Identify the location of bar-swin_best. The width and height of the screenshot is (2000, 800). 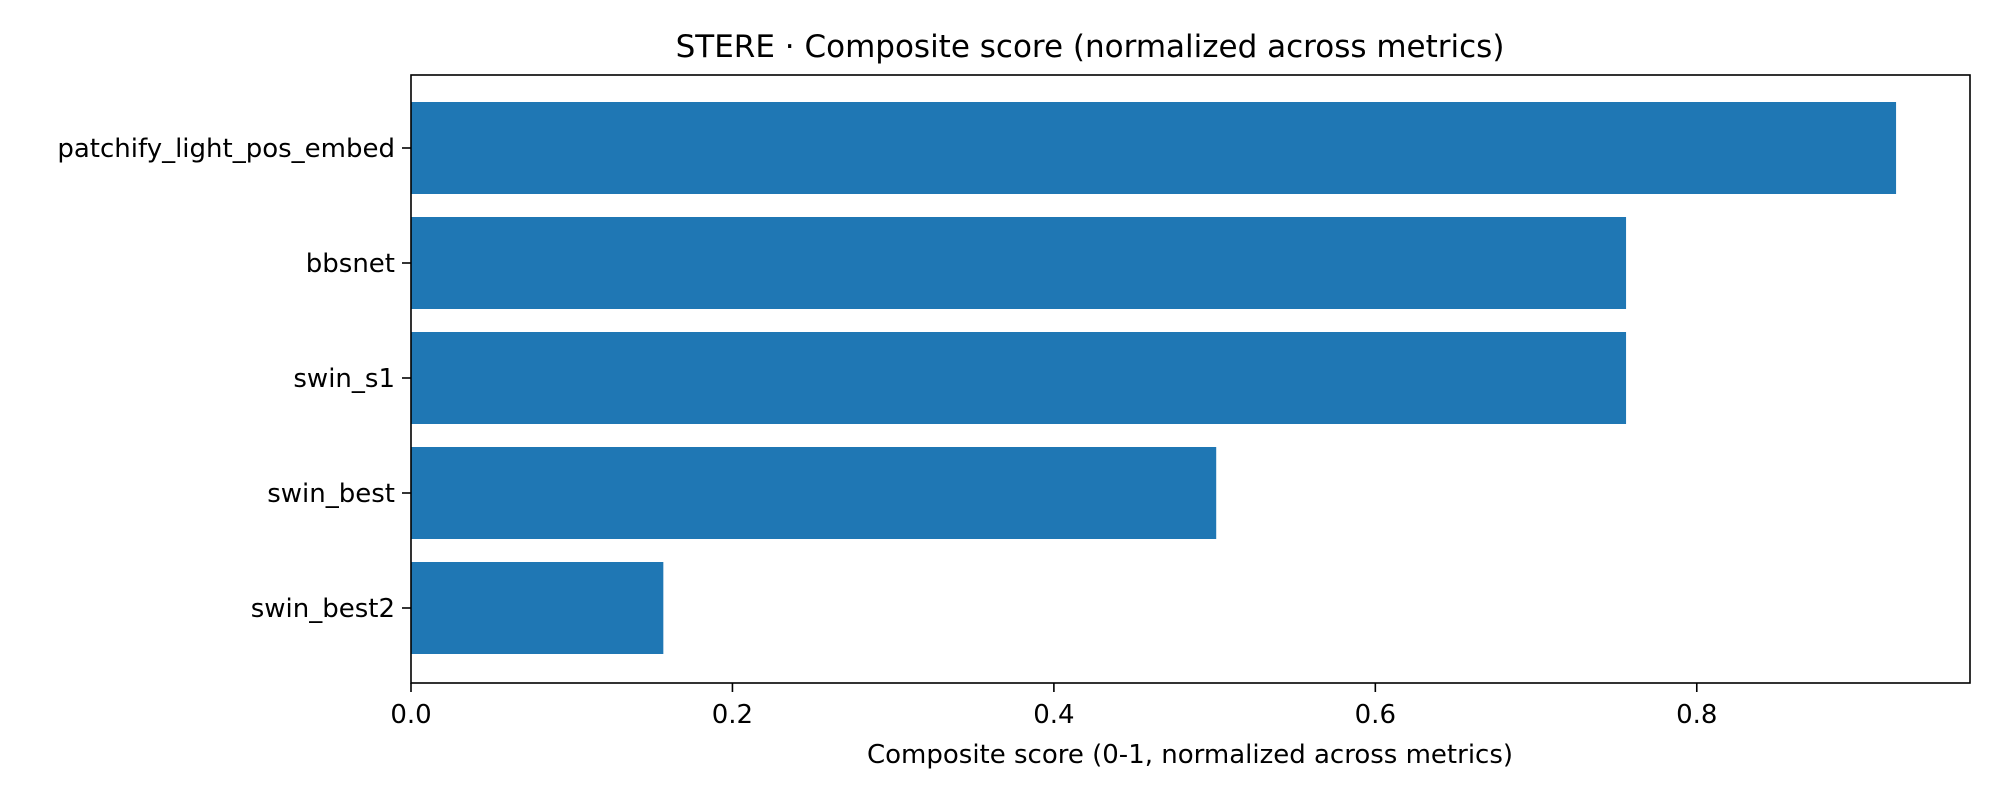
(814, 493).